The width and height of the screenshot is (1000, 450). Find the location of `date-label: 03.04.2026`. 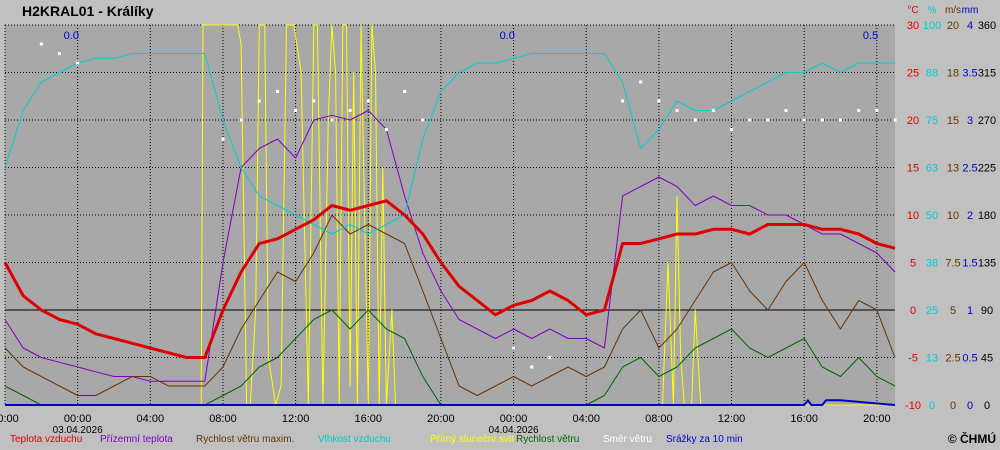

date-label: 03.04.2026 is located at coordinates (78, 430).